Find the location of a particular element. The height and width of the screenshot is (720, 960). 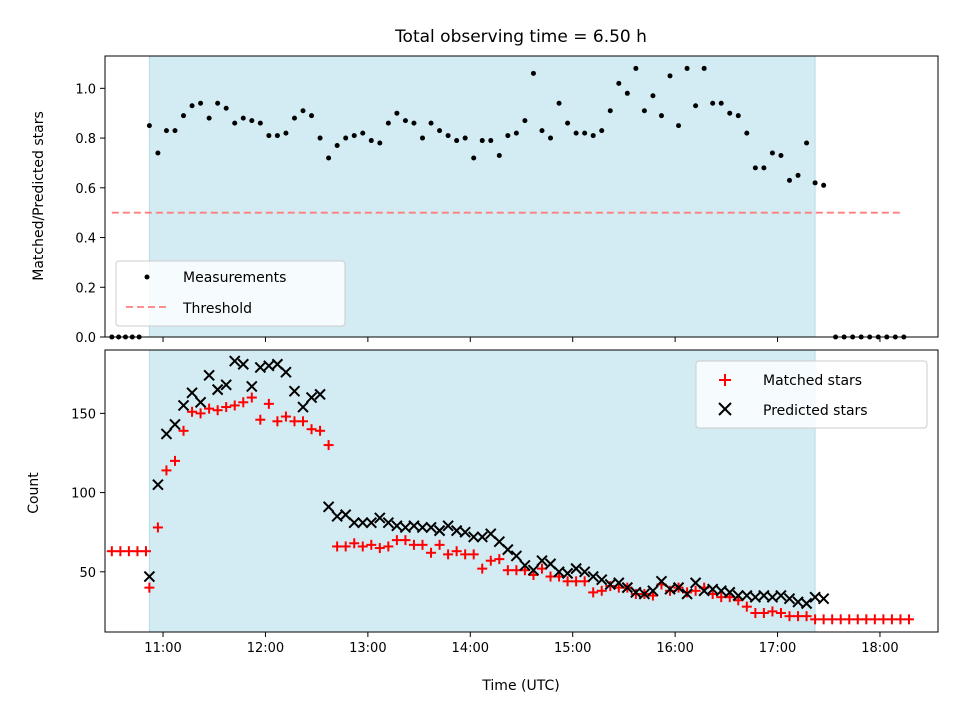

x-tick-label: 11:00 is located at coordinates (162, 648).